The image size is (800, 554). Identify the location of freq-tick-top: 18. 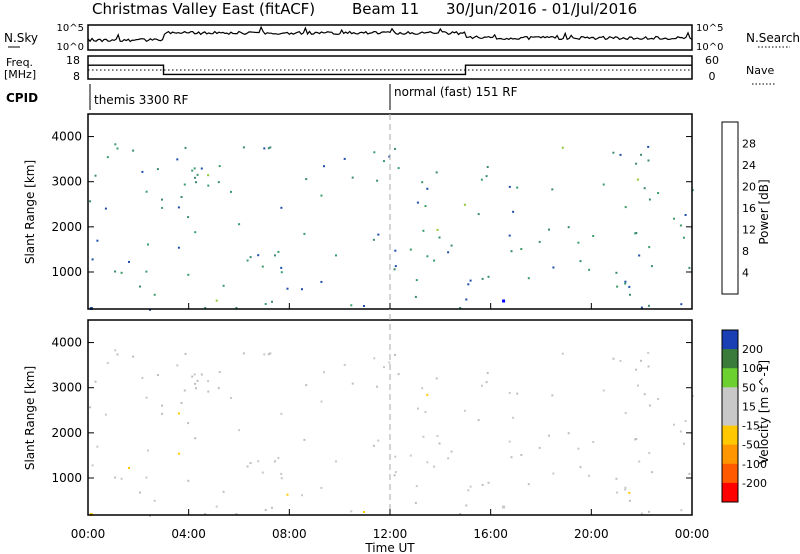
(73, 60).